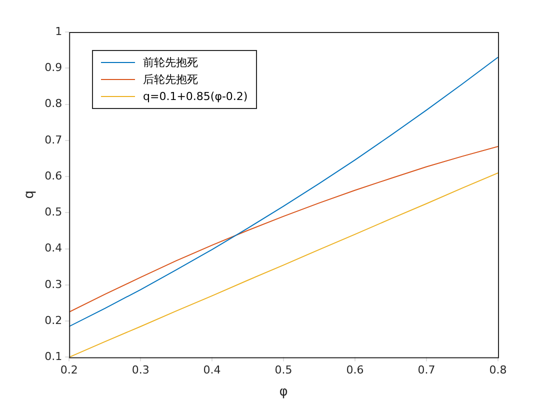 The image size is (542, 416). Describe the element at coordinates (283, 392) in the screenshot. I see `x-axis-title: φ` at that location.